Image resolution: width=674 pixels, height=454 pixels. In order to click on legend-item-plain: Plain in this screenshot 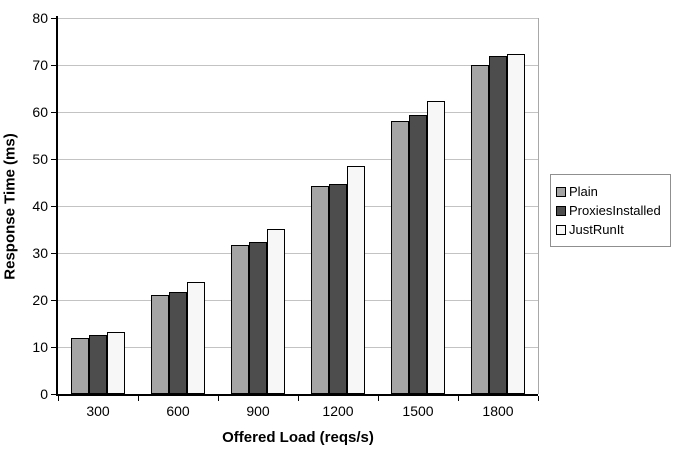, I will do `click(611, 191)`.